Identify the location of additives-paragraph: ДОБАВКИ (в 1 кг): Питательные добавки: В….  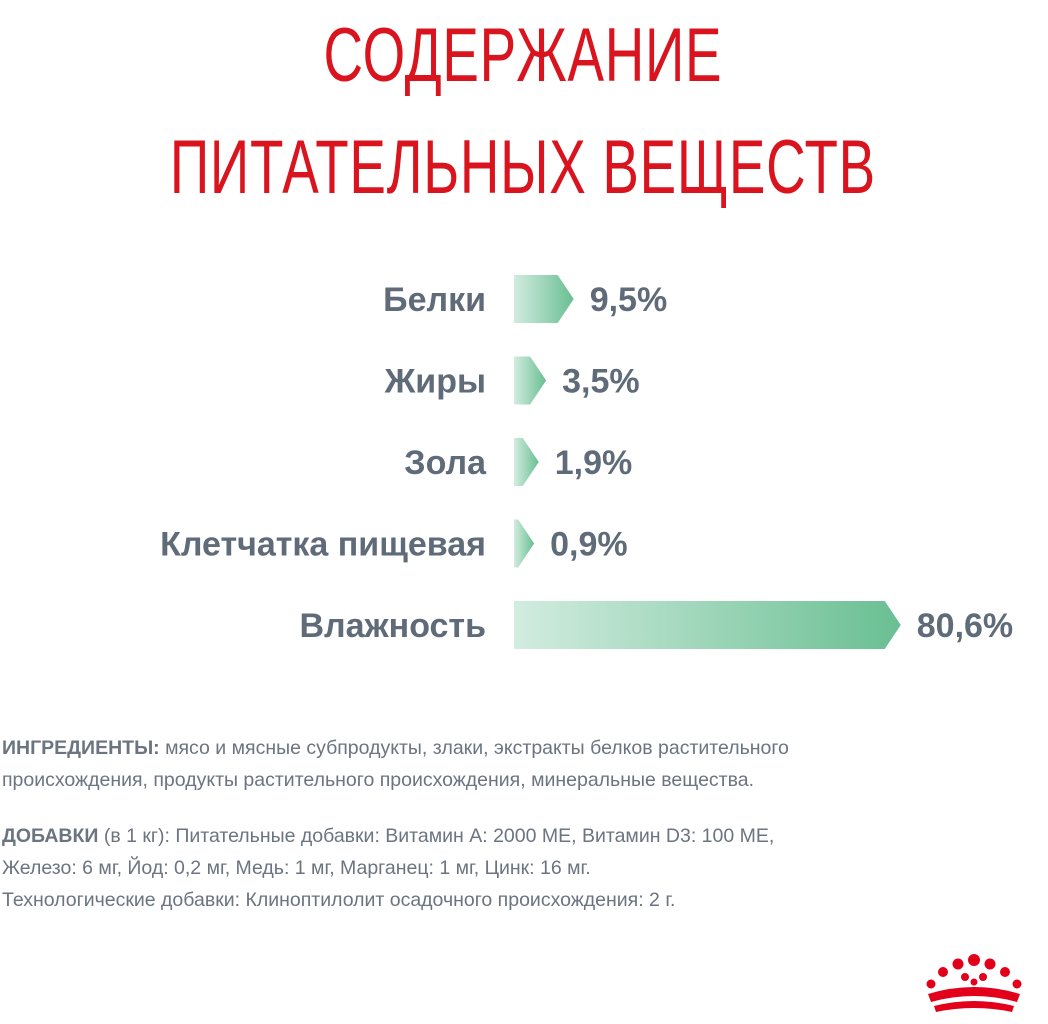
(522, 868).